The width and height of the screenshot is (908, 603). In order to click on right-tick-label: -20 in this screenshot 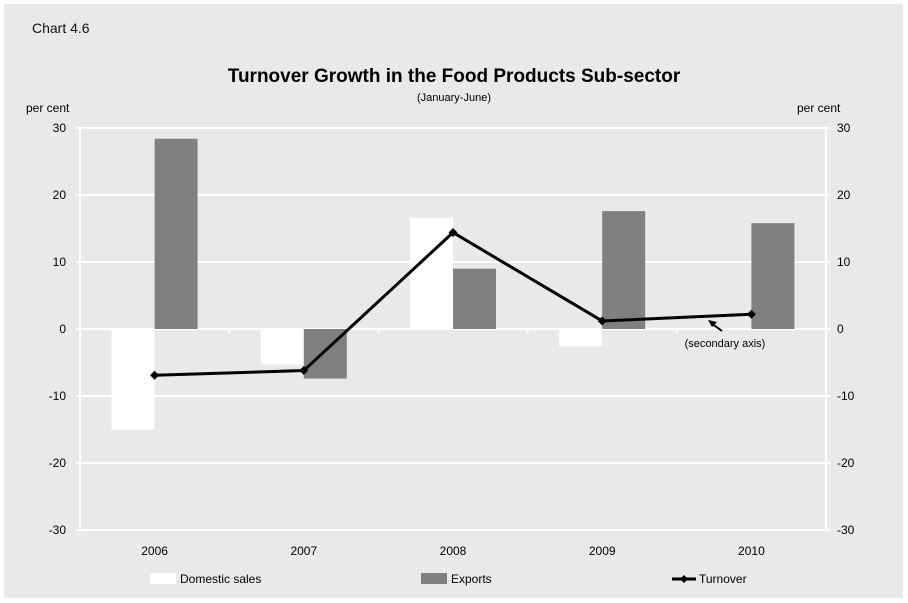, I will do `click(846, 463)`.